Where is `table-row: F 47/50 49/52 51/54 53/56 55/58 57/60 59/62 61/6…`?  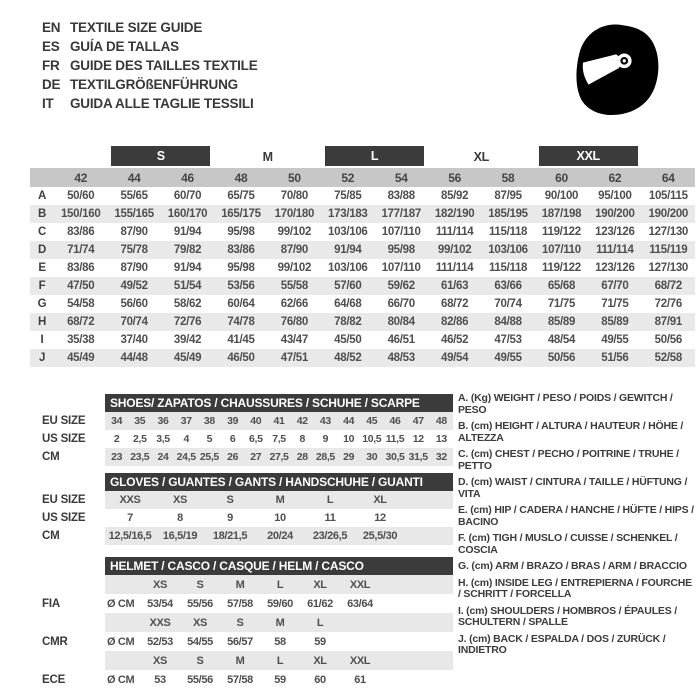
table-row: F 47/50 49/52 51/54 53/56 55/58 57/60 59/62 61/6… is located at coordinates (362, 286).